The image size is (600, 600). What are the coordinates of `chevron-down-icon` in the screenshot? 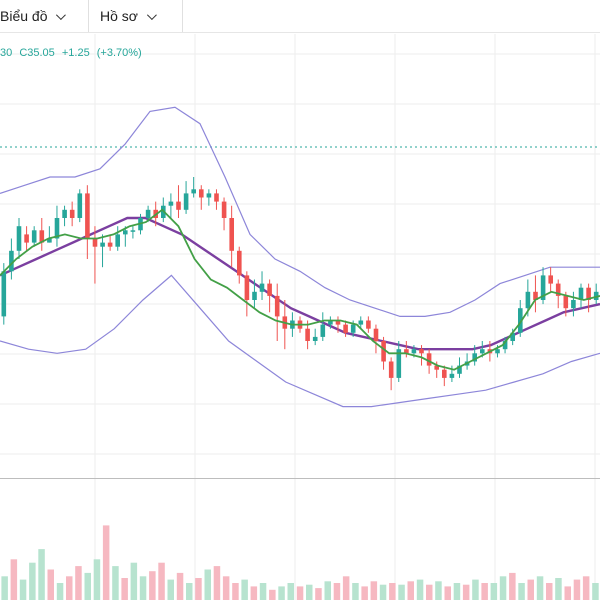 It's located at (151, 14).